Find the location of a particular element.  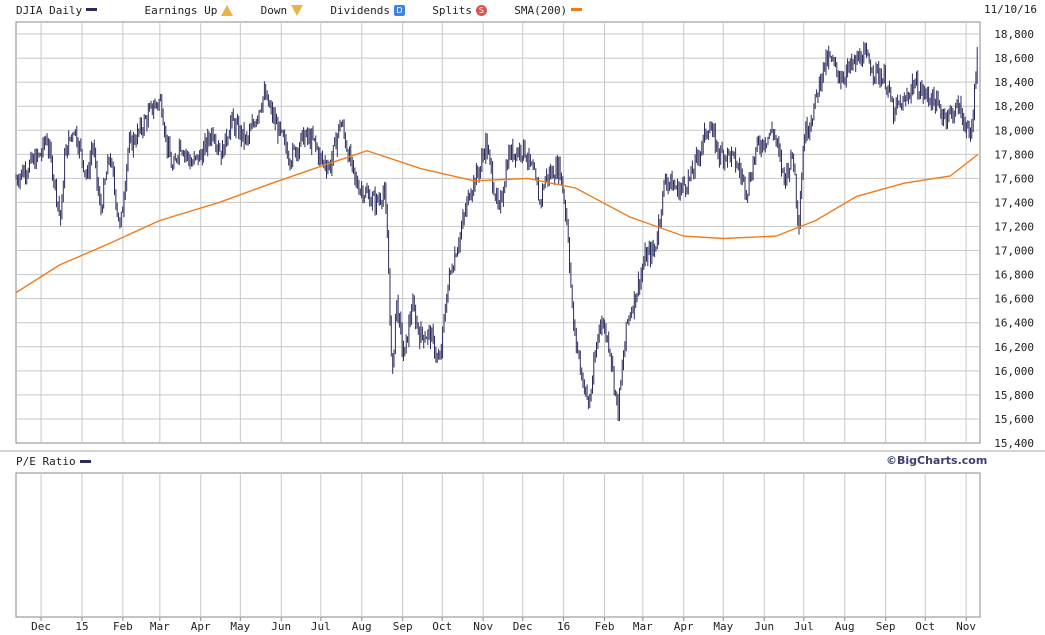

y-tick-label: 16,400 is located at coordinates (1014, 323).